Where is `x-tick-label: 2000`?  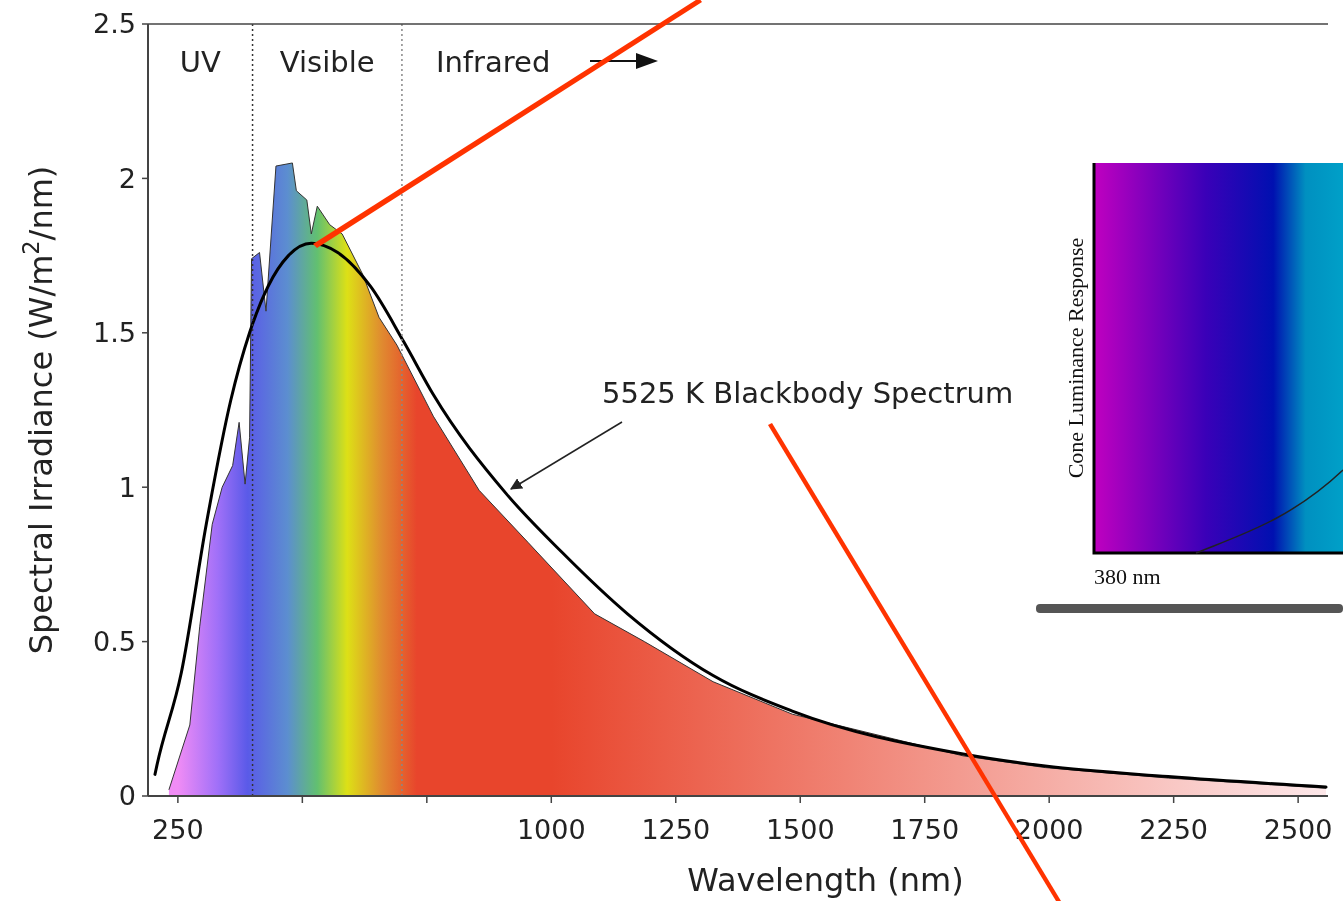
x-tick-label: 2000 is located at coordinates (1049, 829).